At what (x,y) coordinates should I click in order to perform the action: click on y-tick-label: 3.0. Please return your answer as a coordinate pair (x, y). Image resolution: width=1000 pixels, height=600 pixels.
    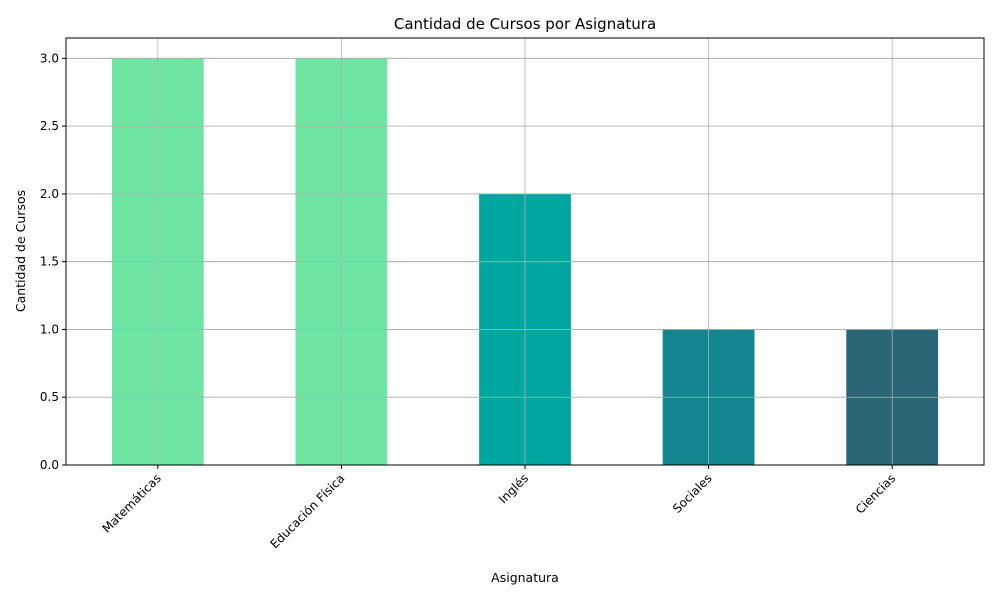
    Looking at the image, I should click on (49, 58).